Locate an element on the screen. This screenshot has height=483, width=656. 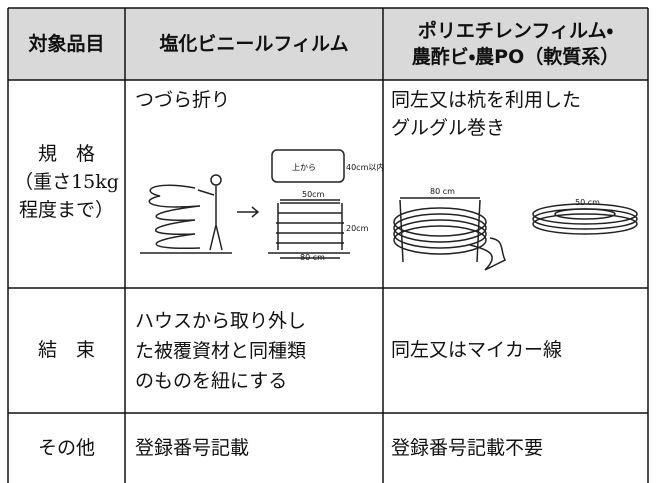
cell-text: ハウスから取り外し た被覆資材と同種類 のものを紐にする is located at coordinates (220, 351).